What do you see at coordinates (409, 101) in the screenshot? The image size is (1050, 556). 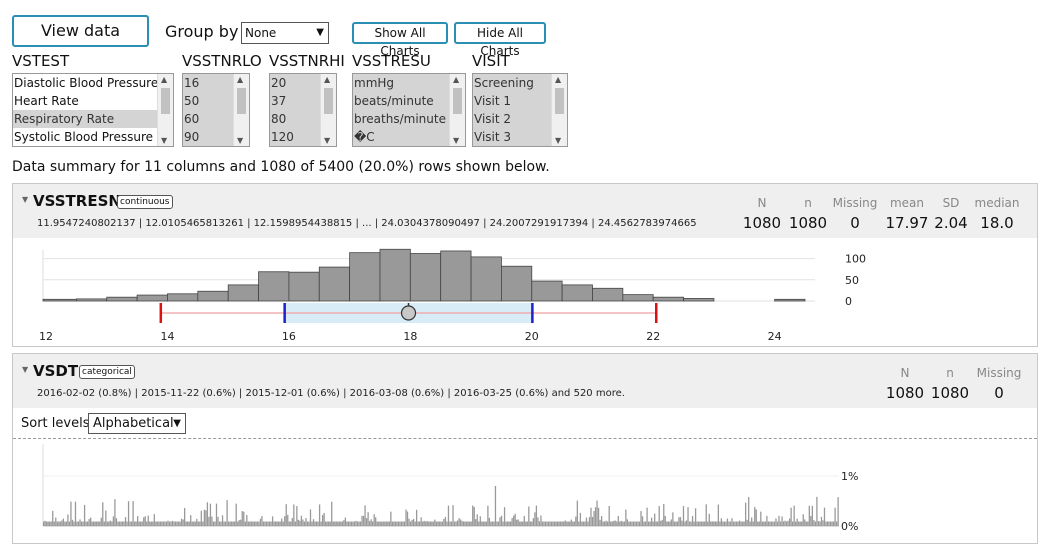 I see `filter-option: beats/minute` at bounding box center [409, 101].